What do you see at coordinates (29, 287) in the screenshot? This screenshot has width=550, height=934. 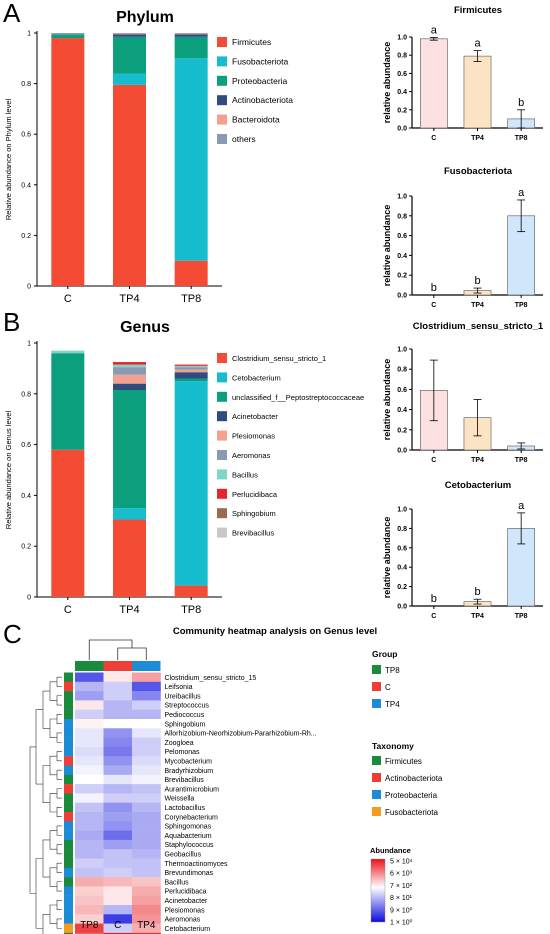 I see `y-tick-label: 0` at bounding box center [29, 287].